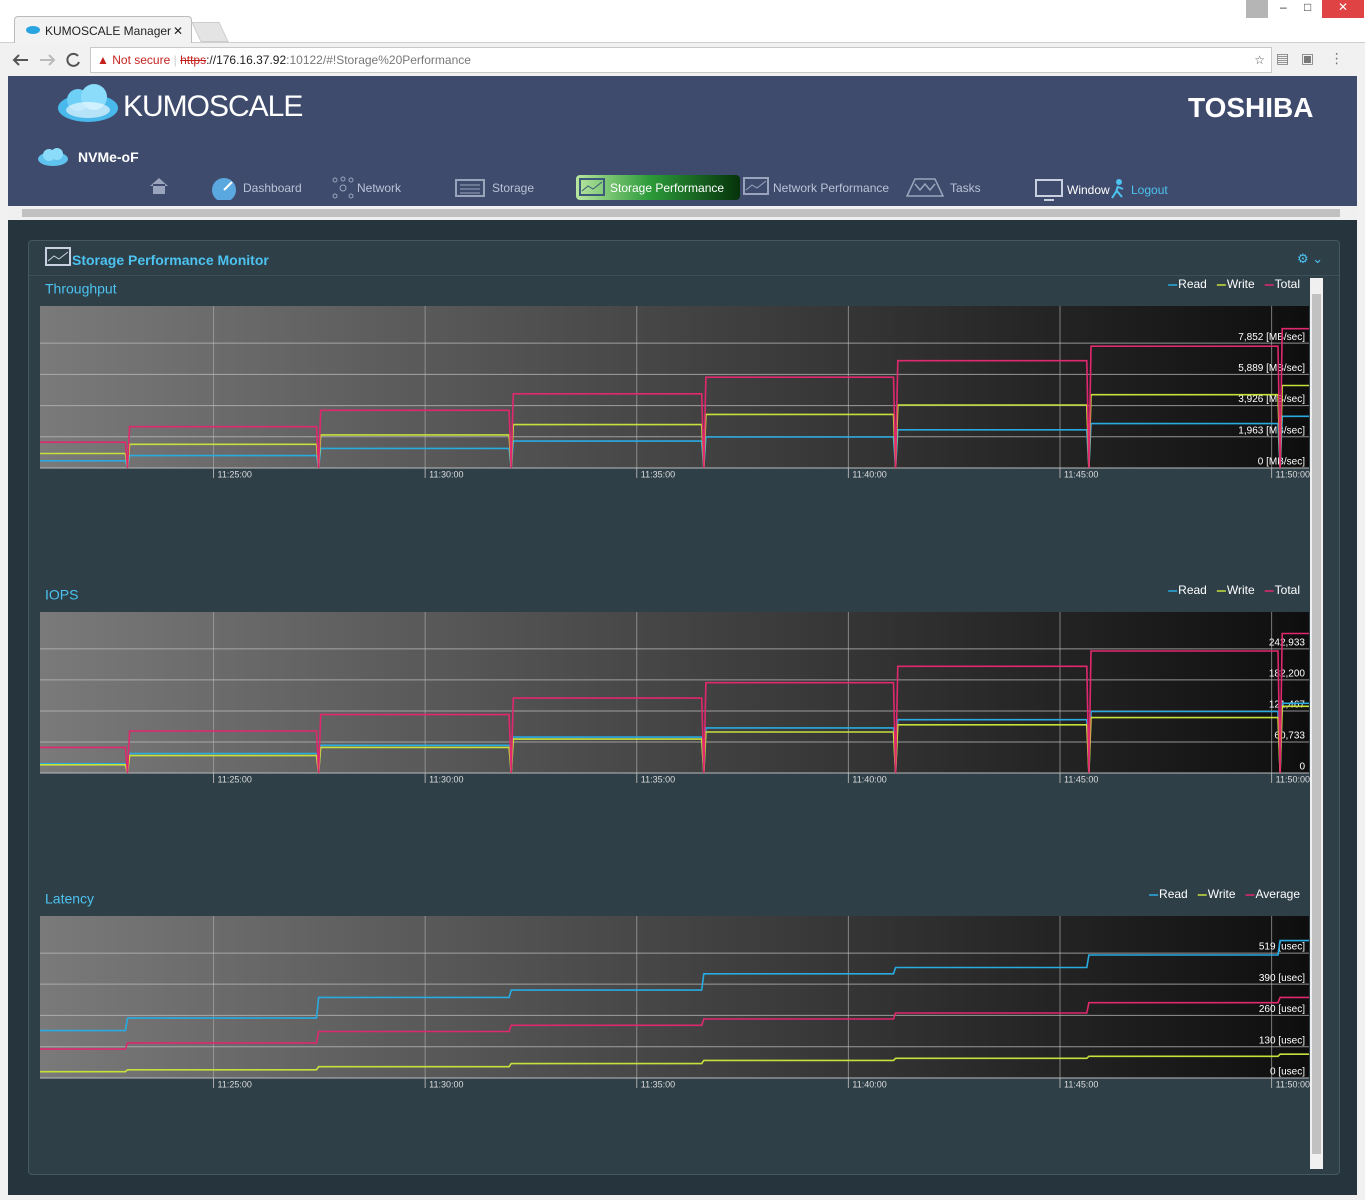 Image resolution: width=1365 pixels, height=1200 pixels. What do you see at coordinates (1287, 643) in the screenshot?
I see `y-tick-label: 242,933` at bounding box center [1287, 643].